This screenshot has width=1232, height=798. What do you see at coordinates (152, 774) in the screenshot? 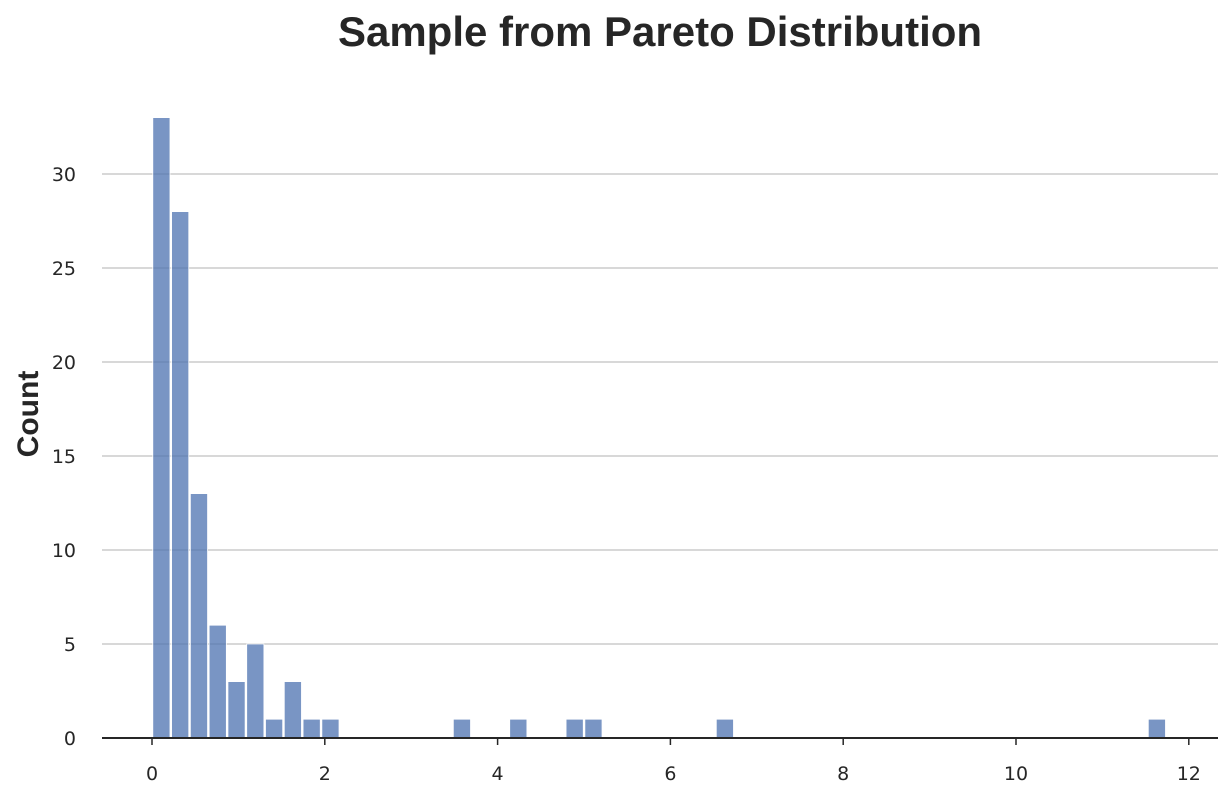
I see `x-tick-label: 0` at bounding box center [152, 774].